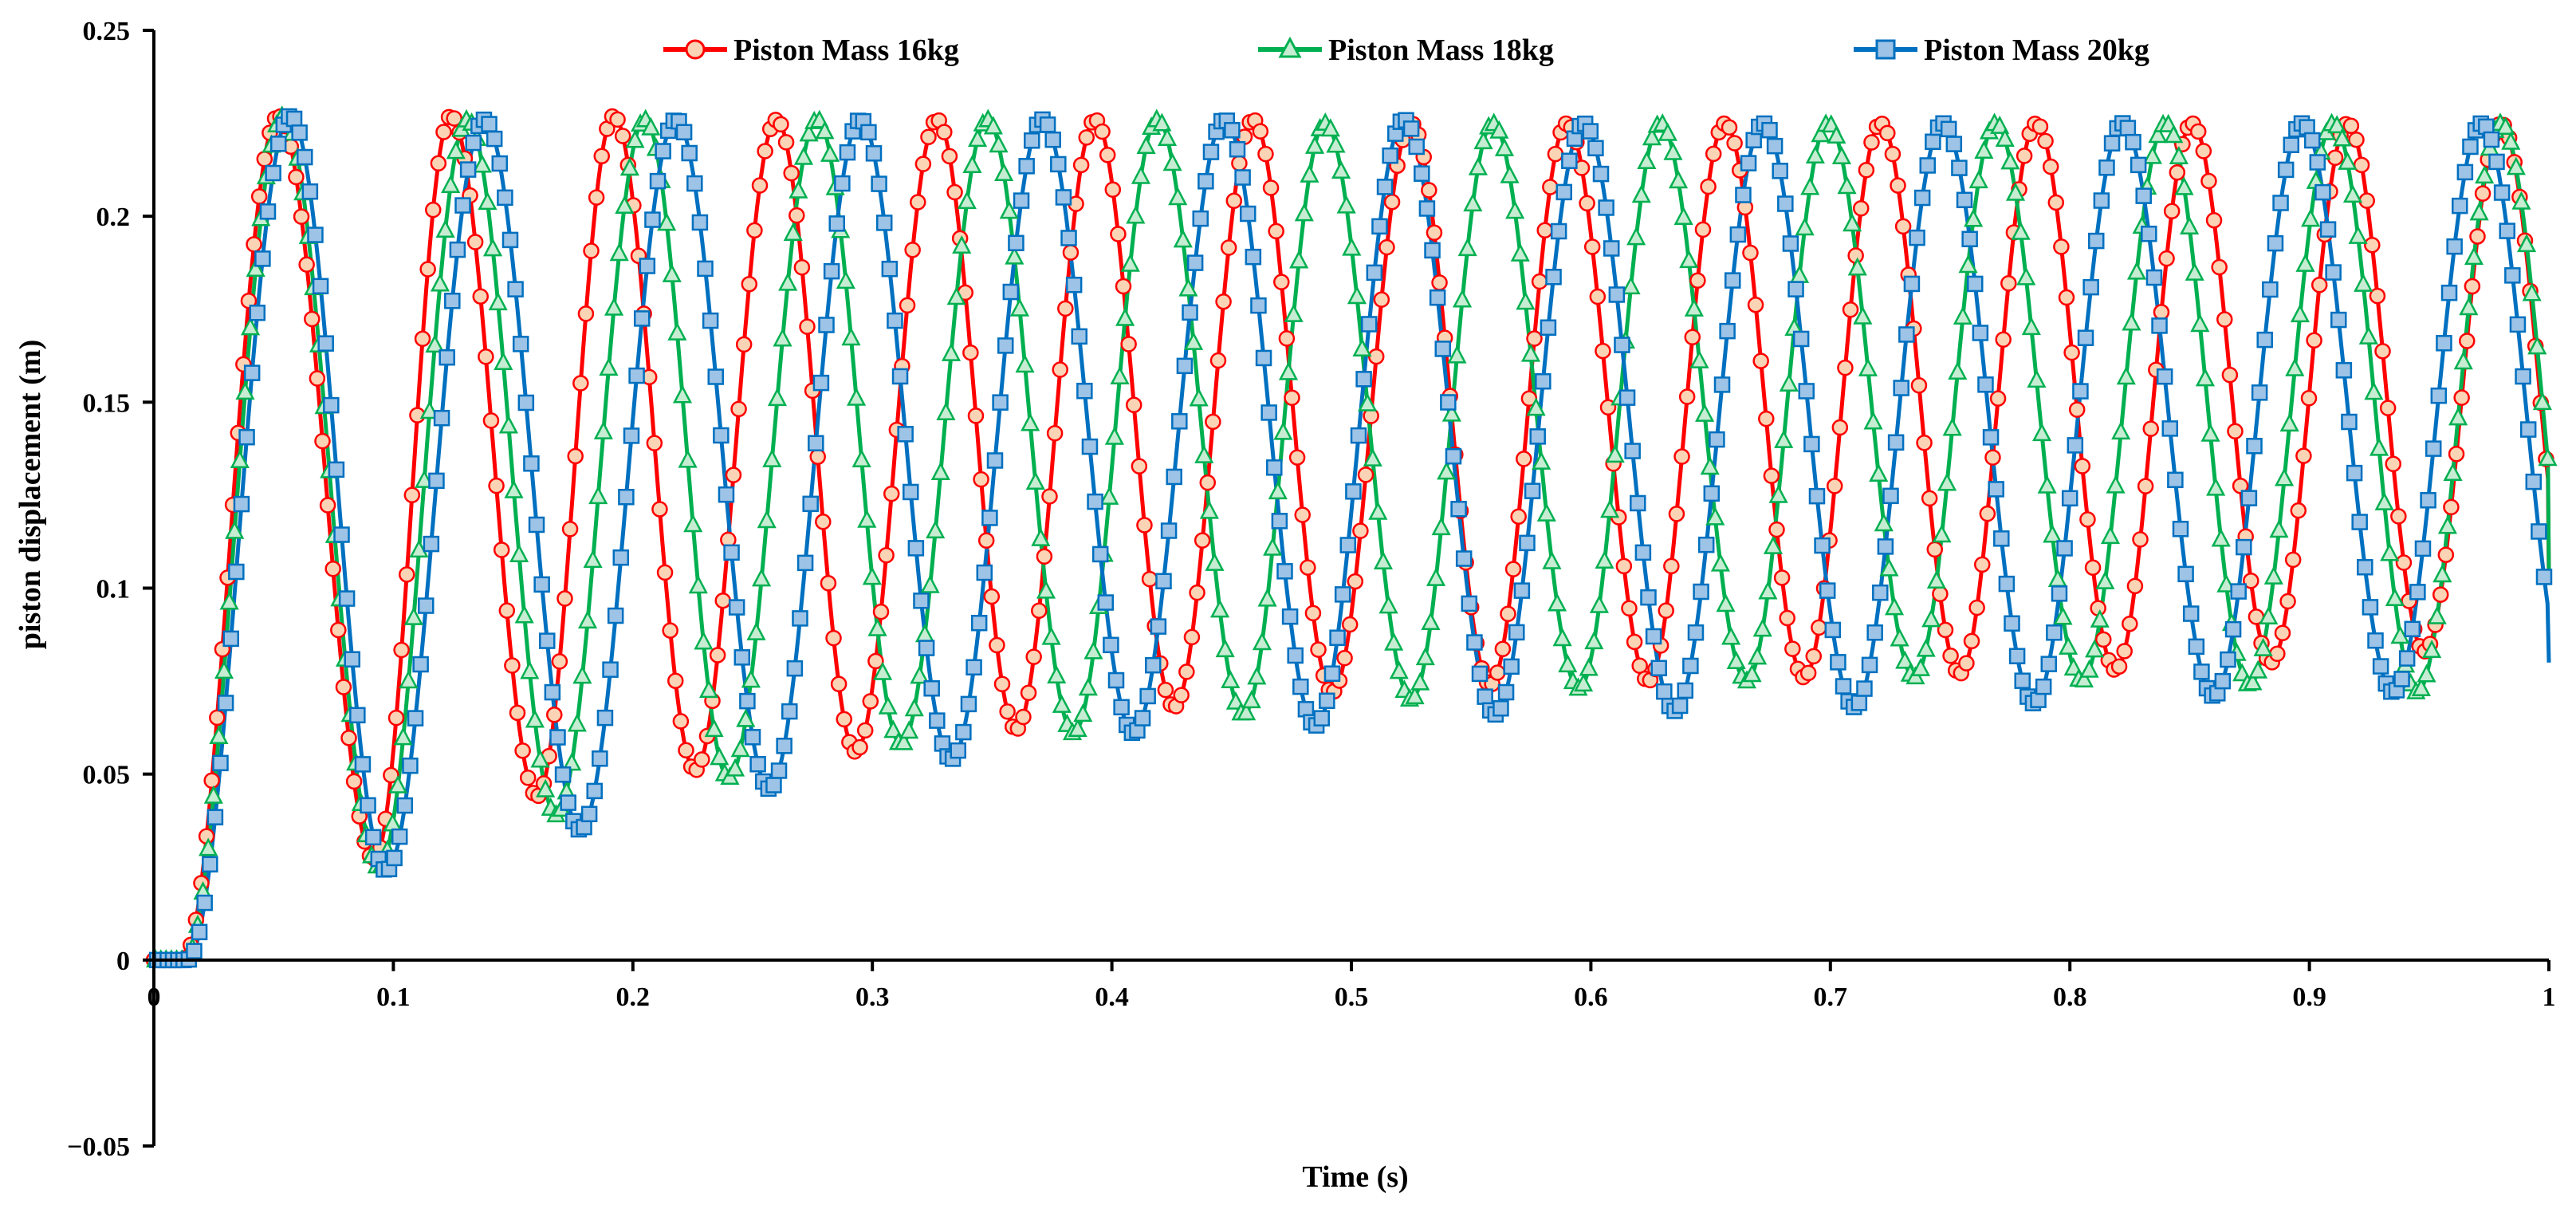 This screenshot has height=1205, width=2576. What do you see at coordinates (123, 961) in the screenshot?
I see `y-tick-label: 0` at bounding box center [123, 961].